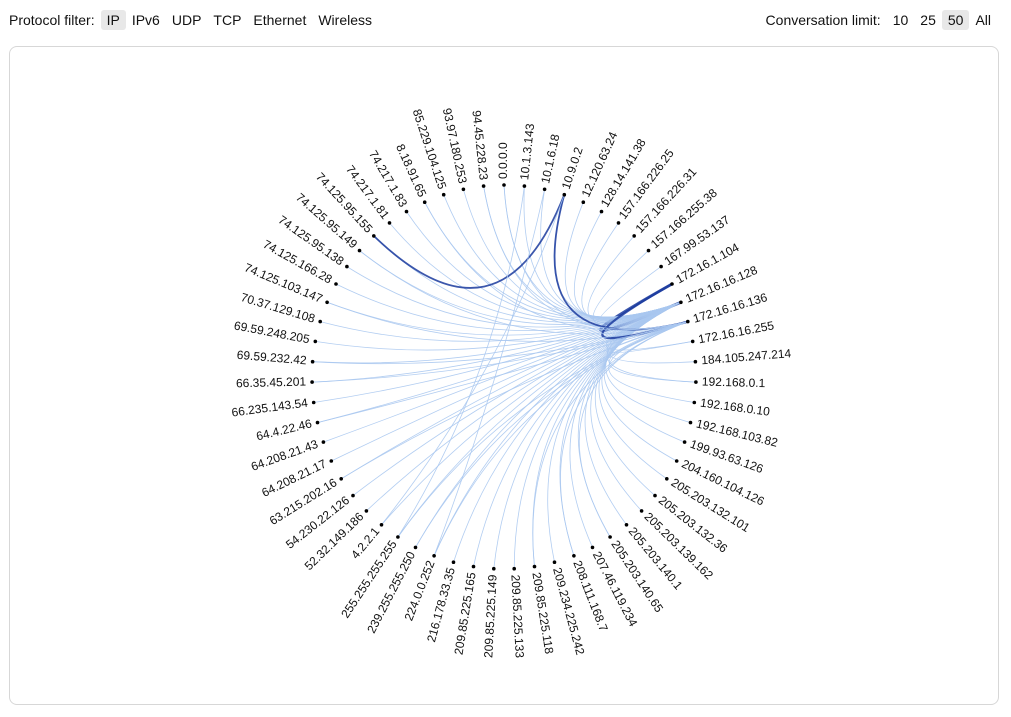 This screenshot has width=1011, height=717. I want to click on protocol-option-tcp: TCP, so click(227, 20).